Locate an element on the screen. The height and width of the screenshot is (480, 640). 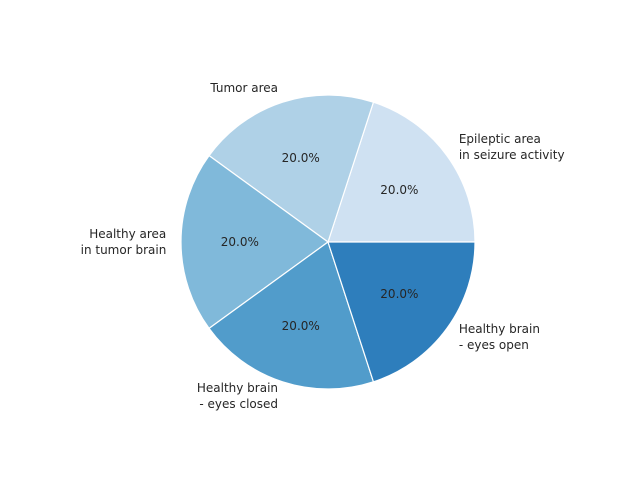
percentage-label-2: 20.0% is located at coordinates (240, 242).